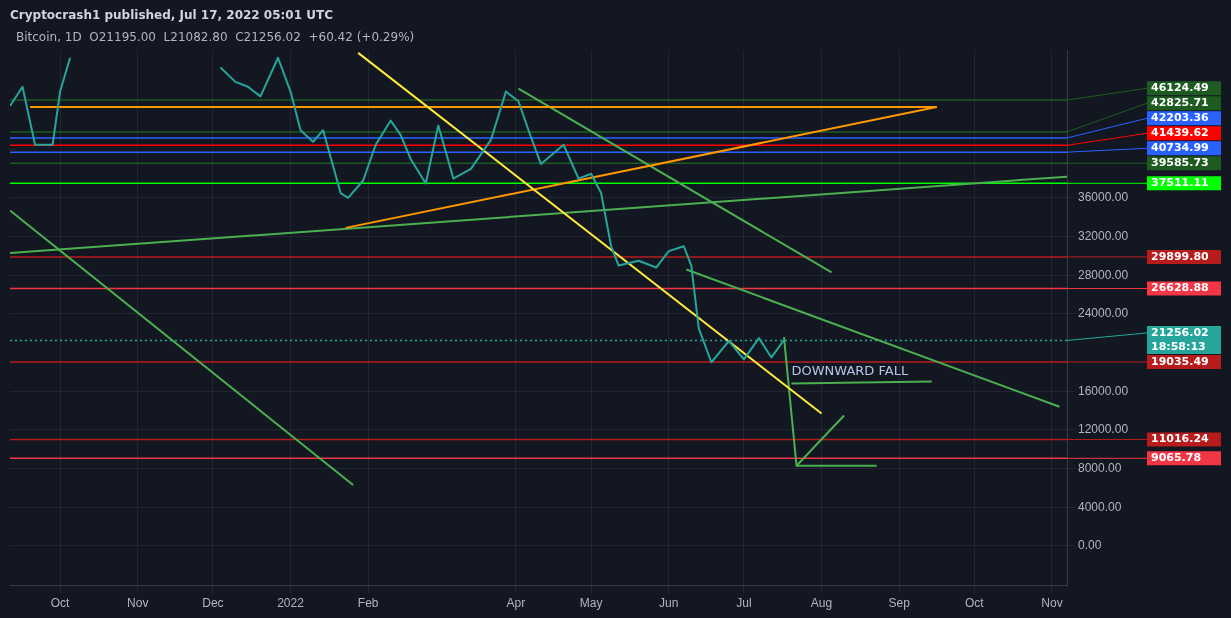 This screenshot has width=1231, height=618. What do you see at coordinates (669, 603) in the screenshot?
I see `x-tick-label: Jun` at bounding box center [669, 603].